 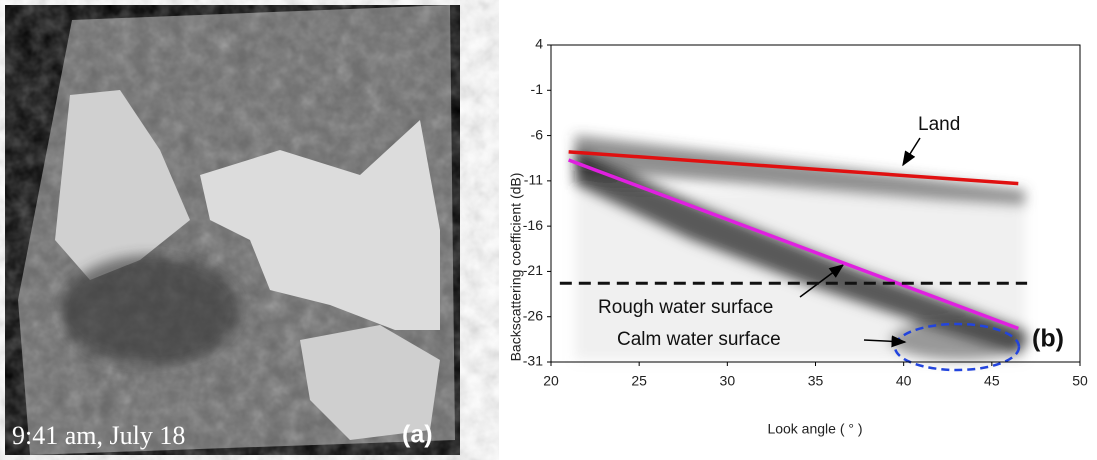 What do you see at coordinates (417, 435) in the screenshot?
I see `panel-label: (a)` at bounding box center [417, 435].